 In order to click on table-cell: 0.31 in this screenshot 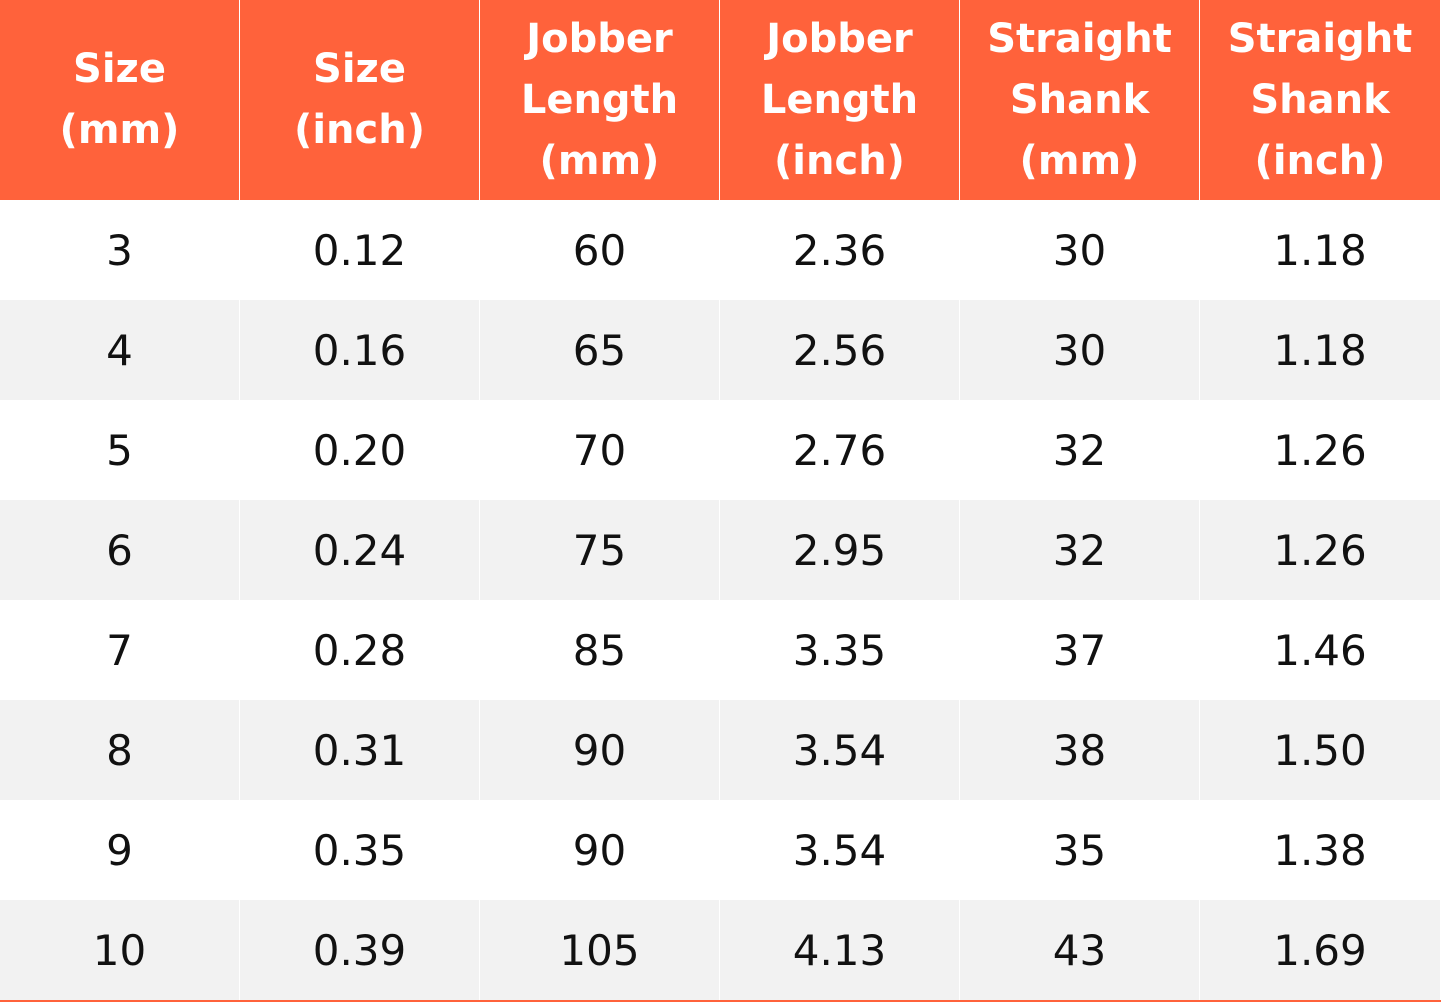, I will do `click(360, 750)`.